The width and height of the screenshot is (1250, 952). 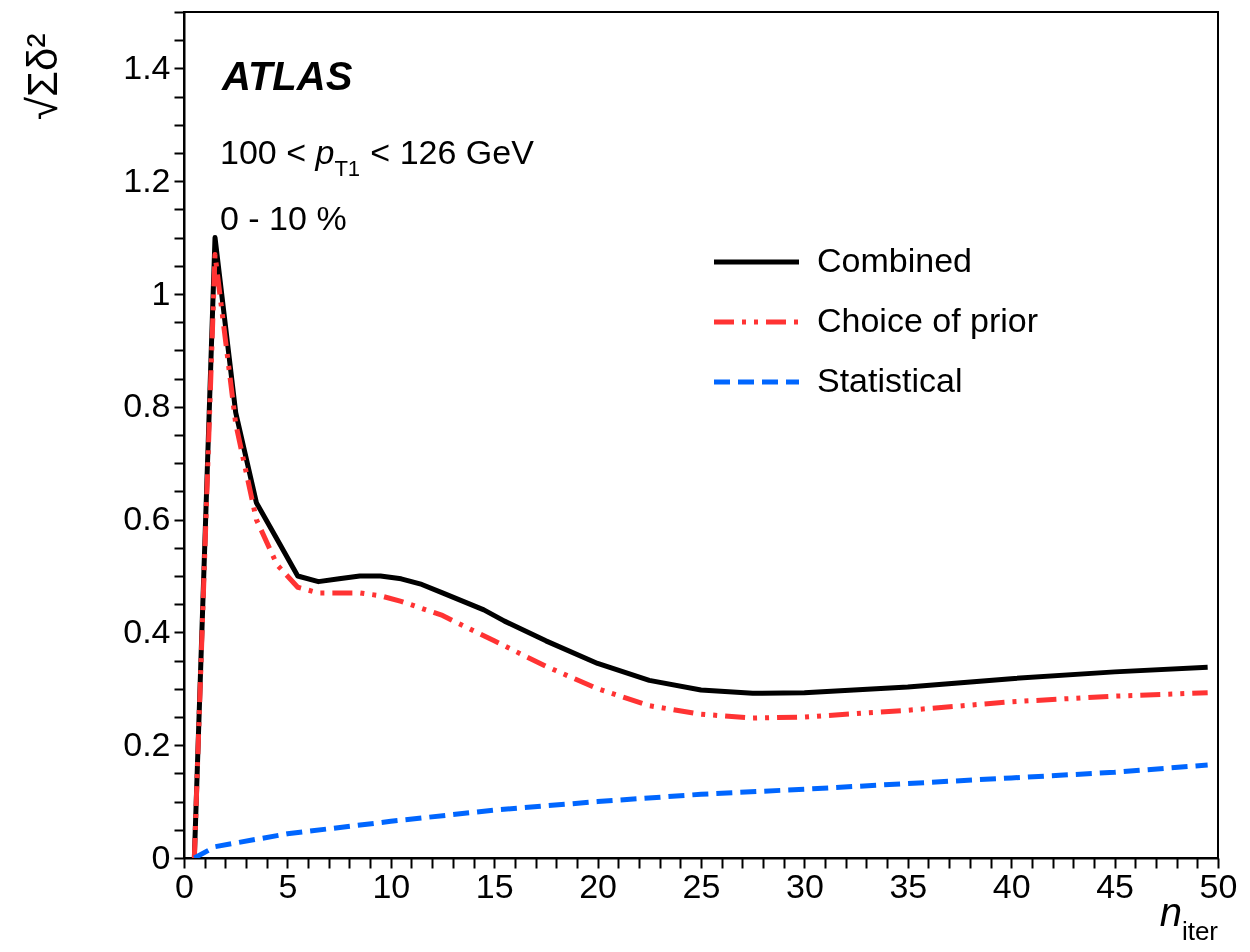 What do you see at coordinates (147, 743) in the screenshot?
I see `y-tick-label: 0.2` at bounding box center [147, 743].